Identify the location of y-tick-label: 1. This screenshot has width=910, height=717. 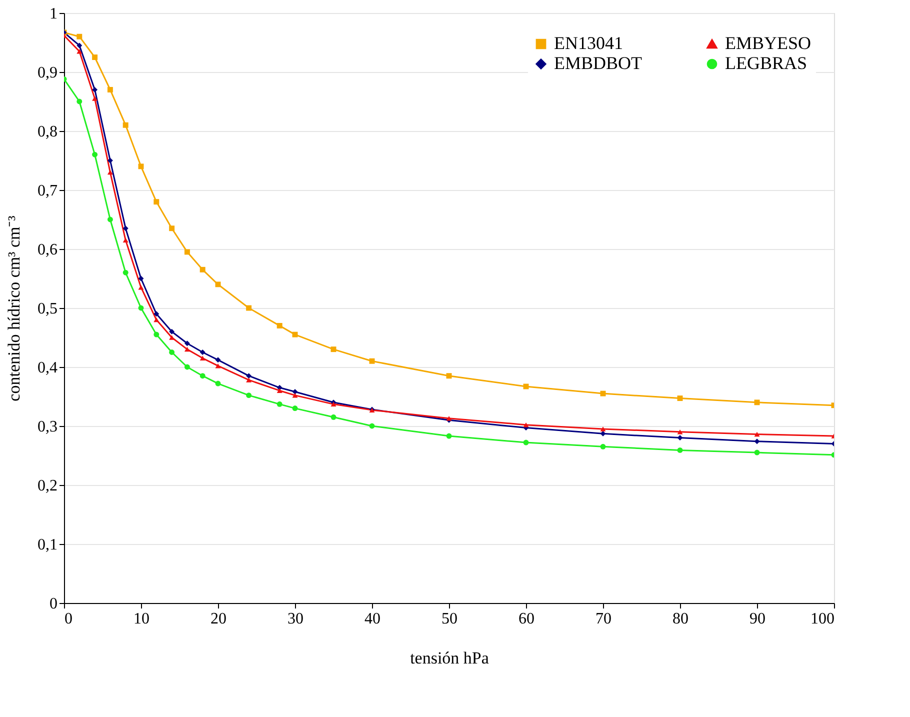
(54, 14).